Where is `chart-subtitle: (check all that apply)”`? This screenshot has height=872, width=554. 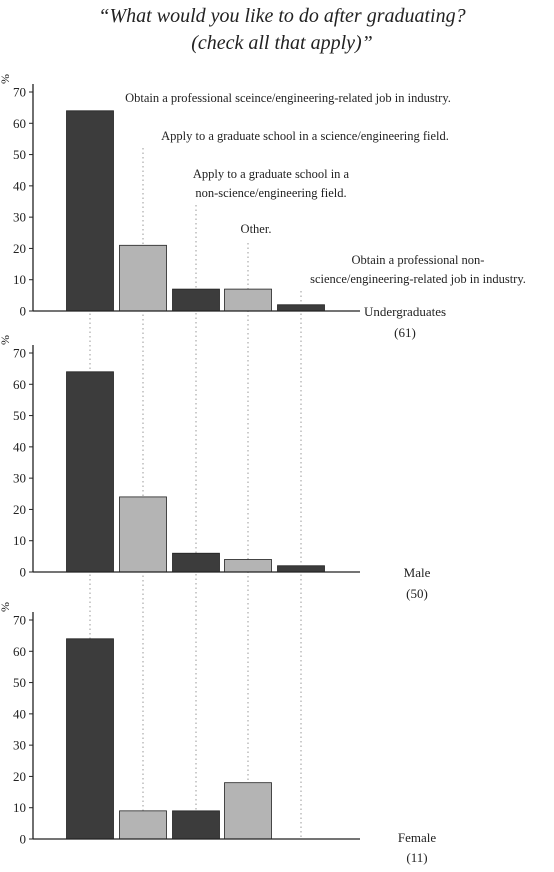 chart-subtitle: (check all that apply)” is located at coordinates (282, 43).